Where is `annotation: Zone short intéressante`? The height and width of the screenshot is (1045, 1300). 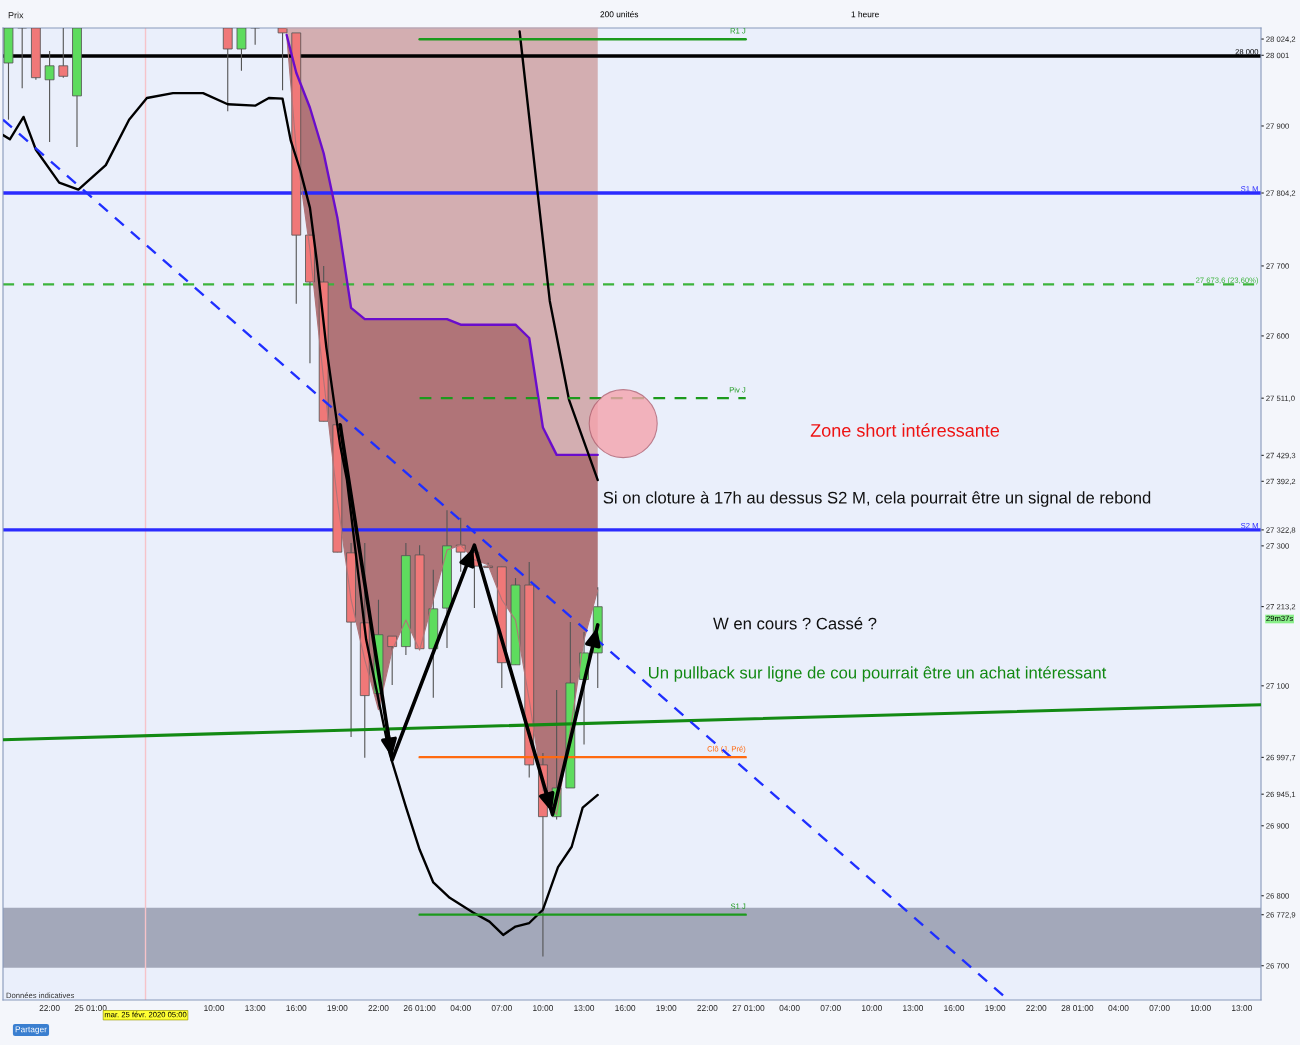
annotation: Zone short intéressante is located at coordinates (905, 430).